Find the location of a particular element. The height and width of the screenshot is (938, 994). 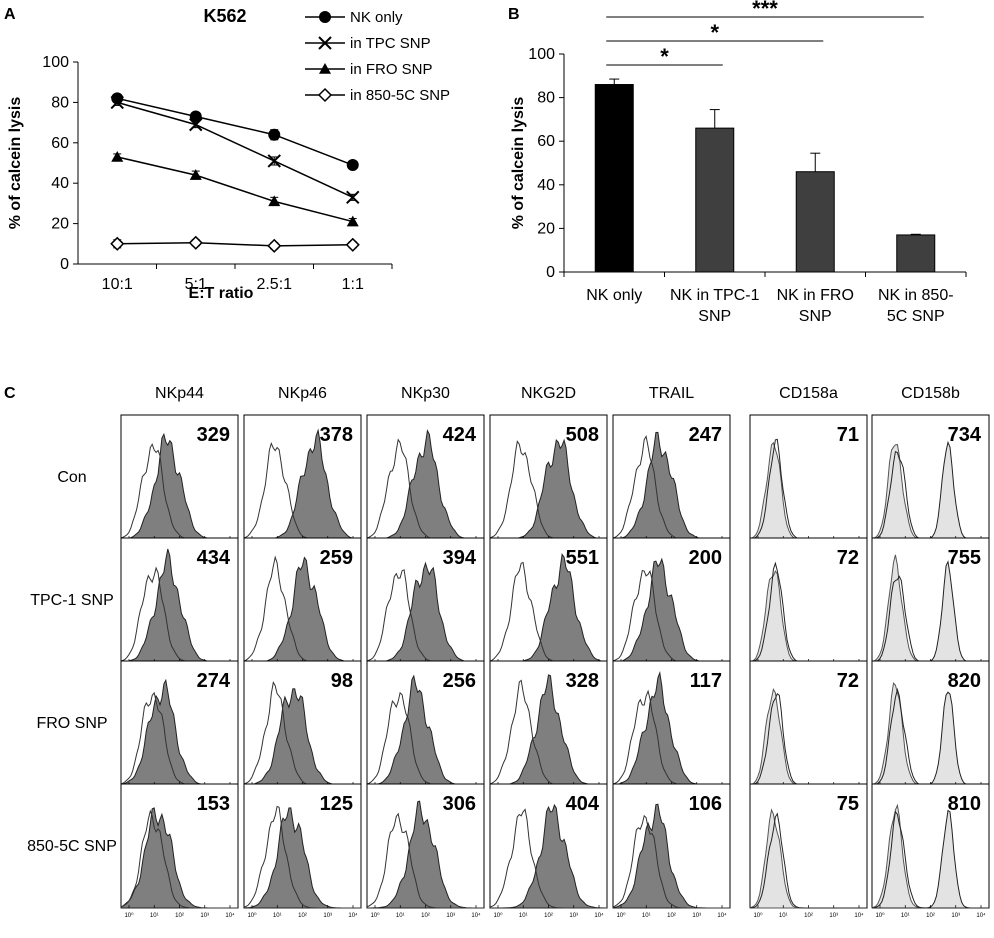

histogram-column-title: CD158b is located at coordinates (930, 393).